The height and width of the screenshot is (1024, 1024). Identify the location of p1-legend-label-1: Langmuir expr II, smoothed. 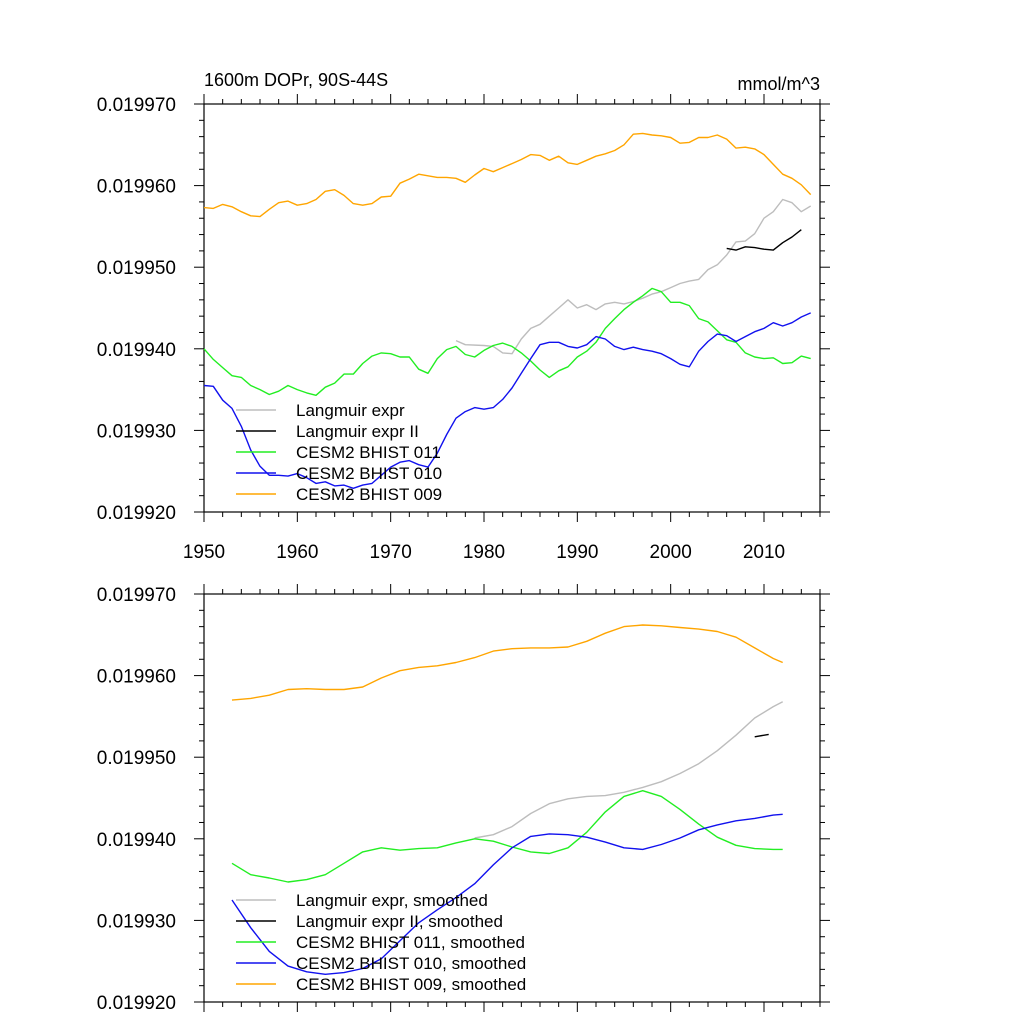
(399, 921).